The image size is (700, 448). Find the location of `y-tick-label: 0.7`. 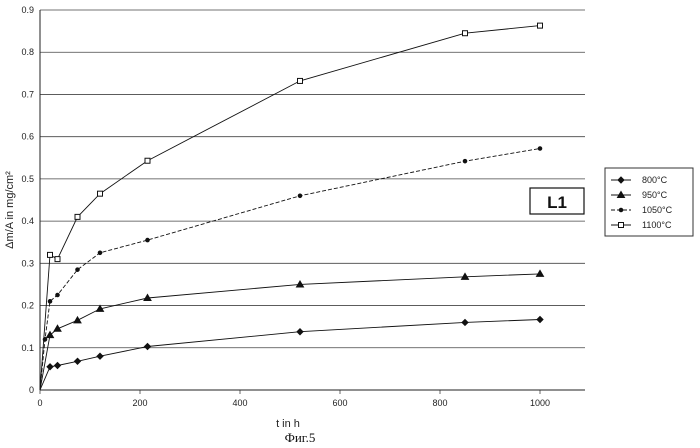

y-tick-label: 0.7 is located at coordinates (27, 94).